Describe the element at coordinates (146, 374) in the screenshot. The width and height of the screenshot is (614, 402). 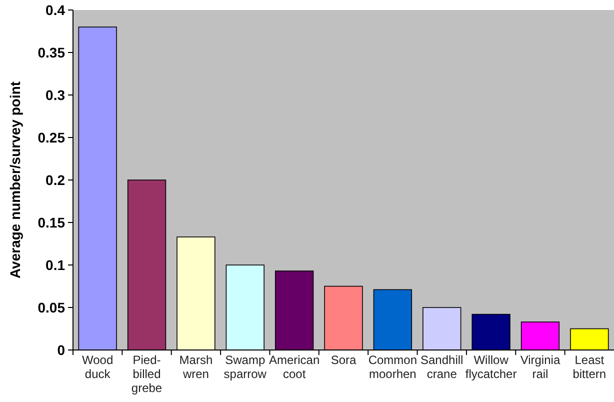
I see `x-tick-label: Pied-billed grebe` at that location.